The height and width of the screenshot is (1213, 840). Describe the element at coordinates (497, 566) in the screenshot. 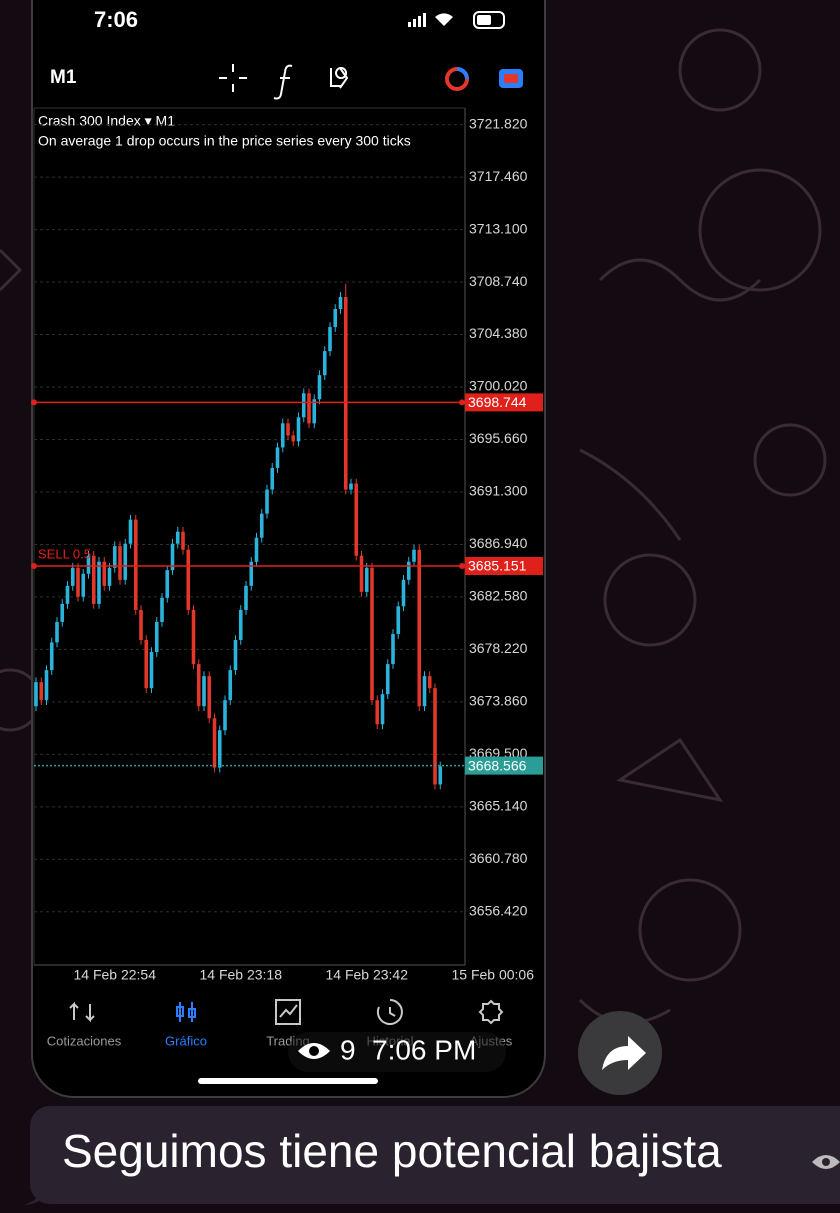

I see `price-tag-label: 3685.151` at that location.